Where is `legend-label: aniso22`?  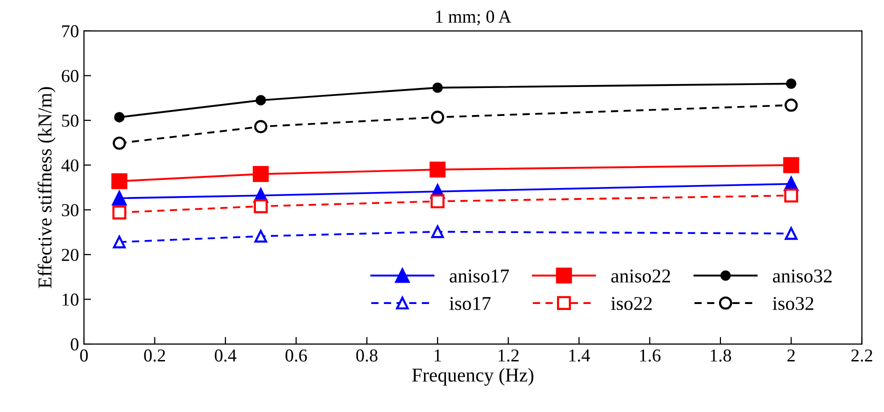 legend-label: aniso22 is located at coordinates (640, 276).